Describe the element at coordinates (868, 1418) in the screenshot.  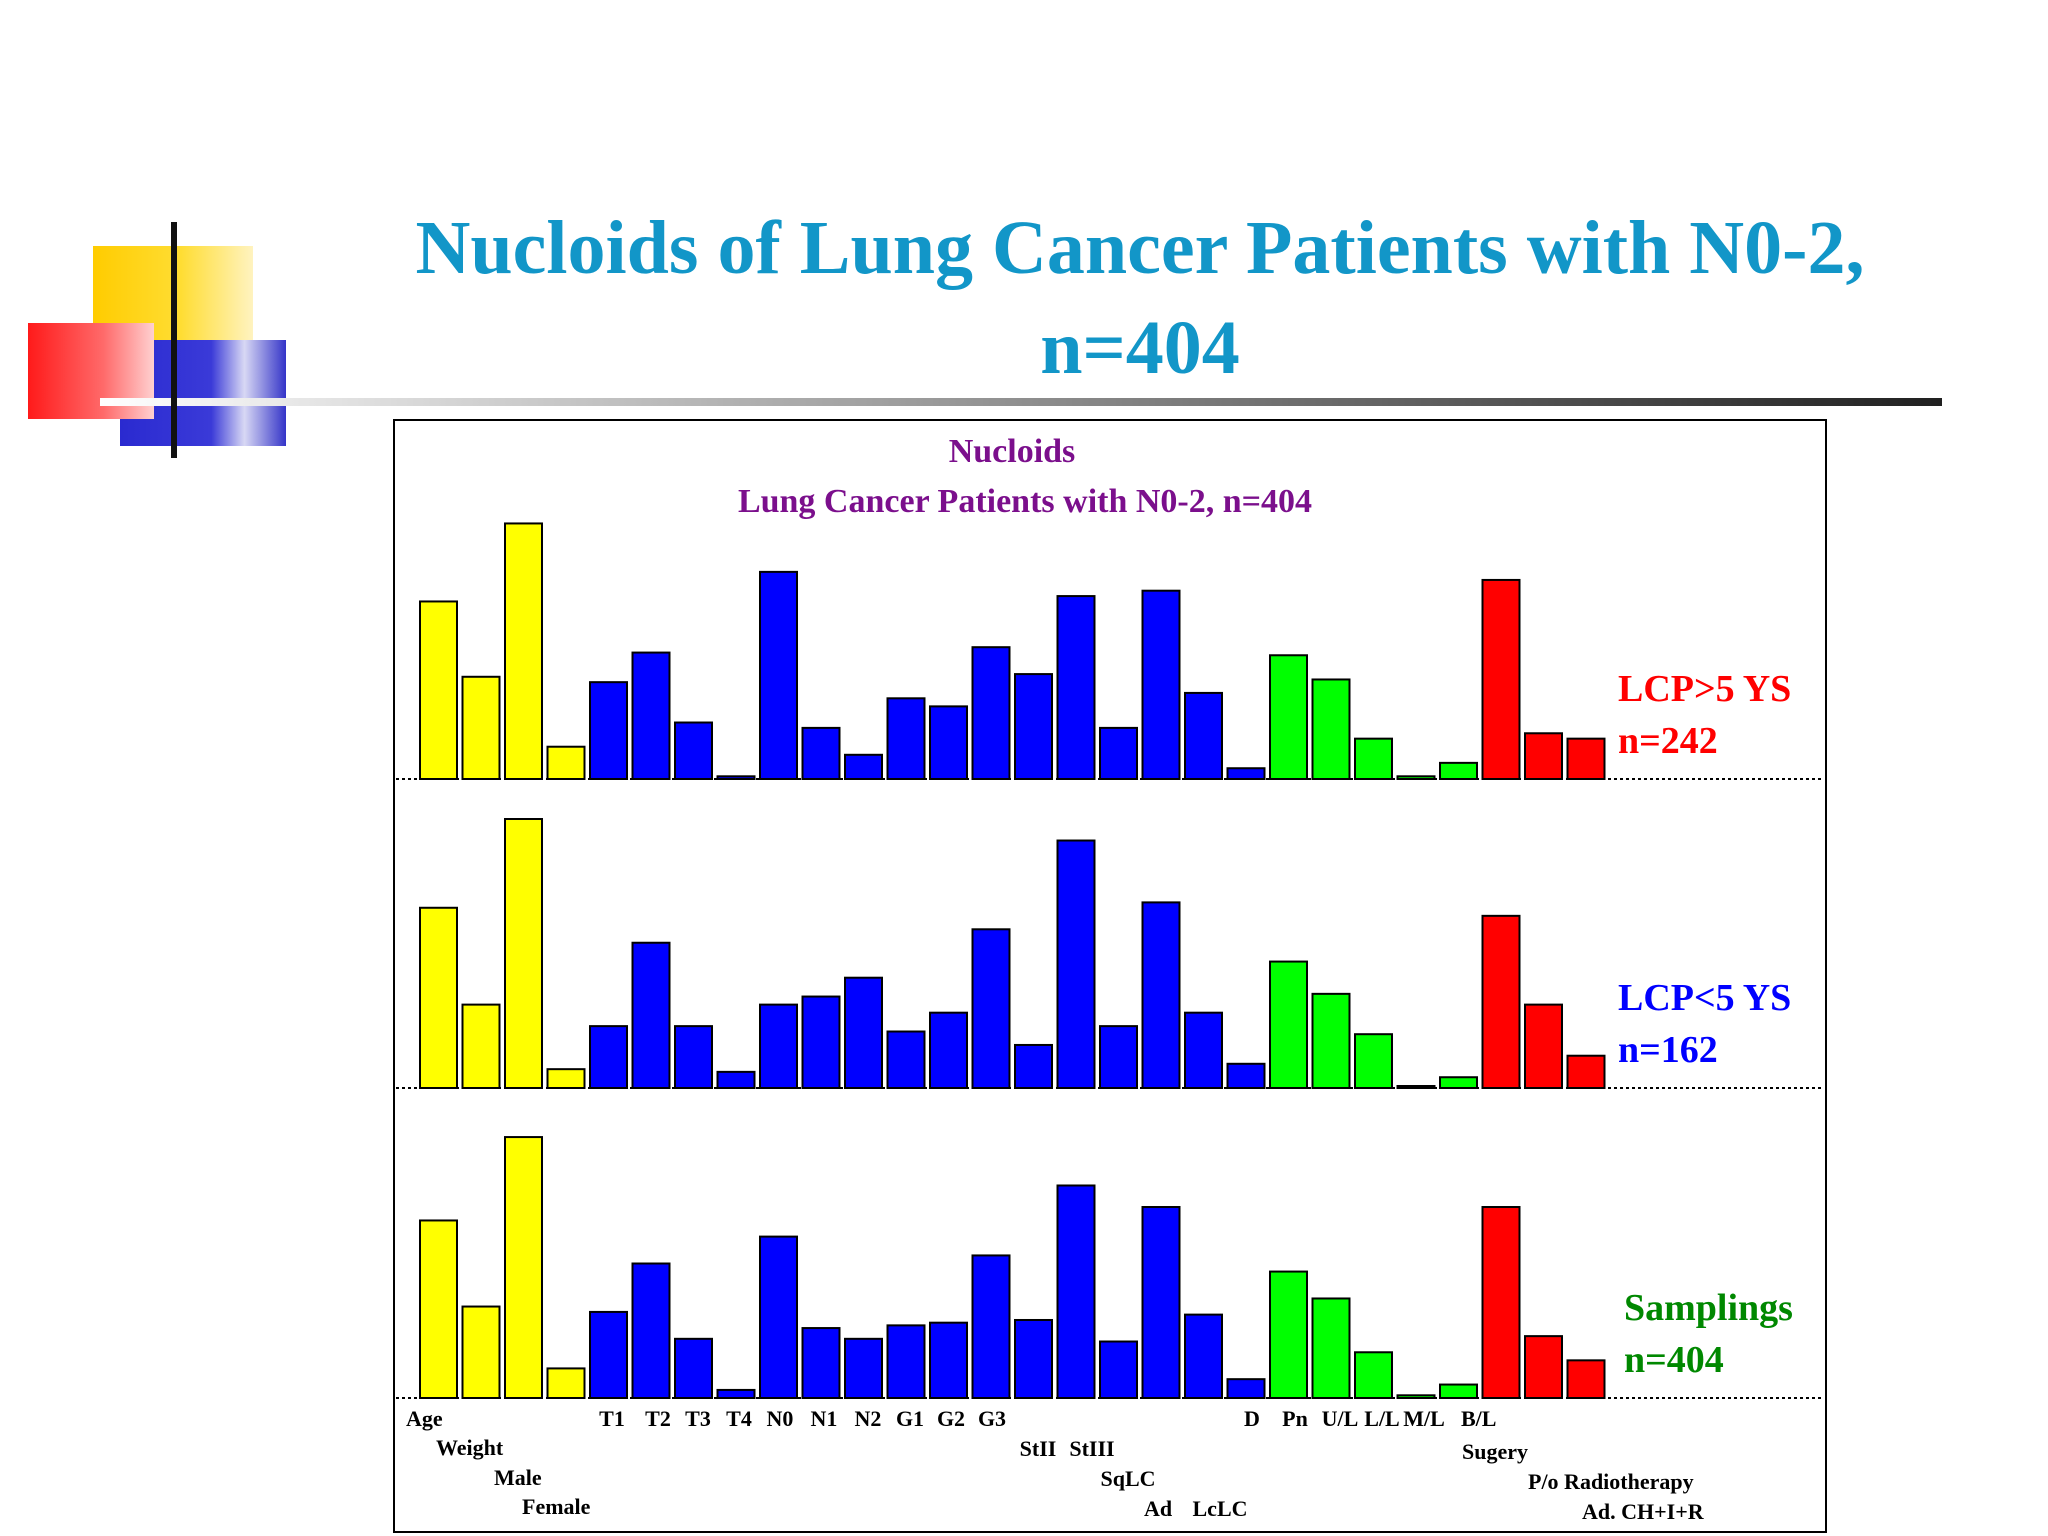
I see `x-label: N2` at that location.